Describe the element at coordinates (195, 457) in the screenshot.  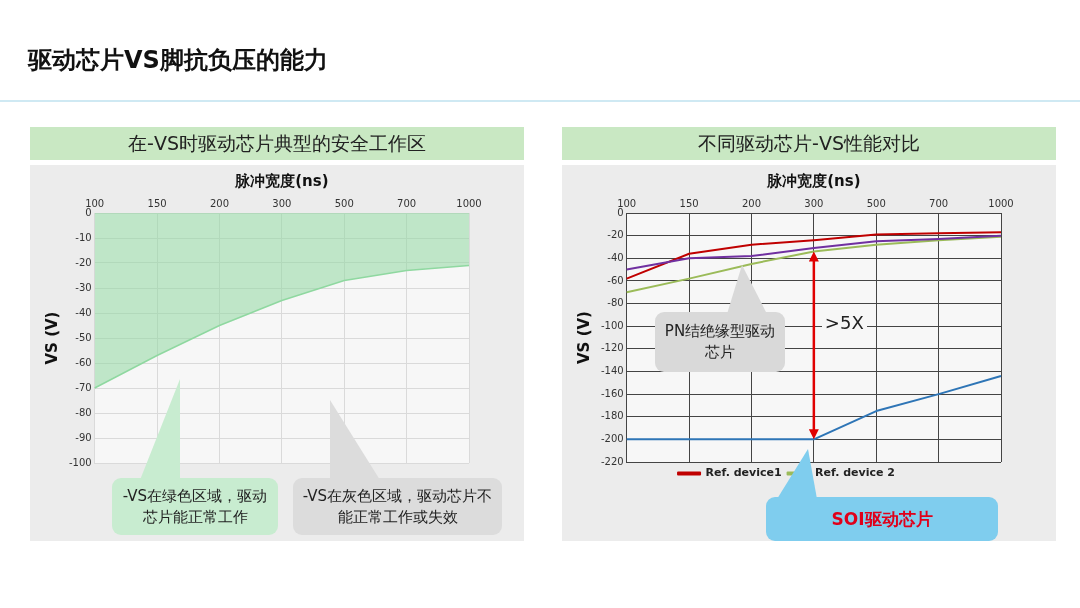
I see `speech-bubble: -VS在绿色区域，驱动芯片能正常工作` at that location.